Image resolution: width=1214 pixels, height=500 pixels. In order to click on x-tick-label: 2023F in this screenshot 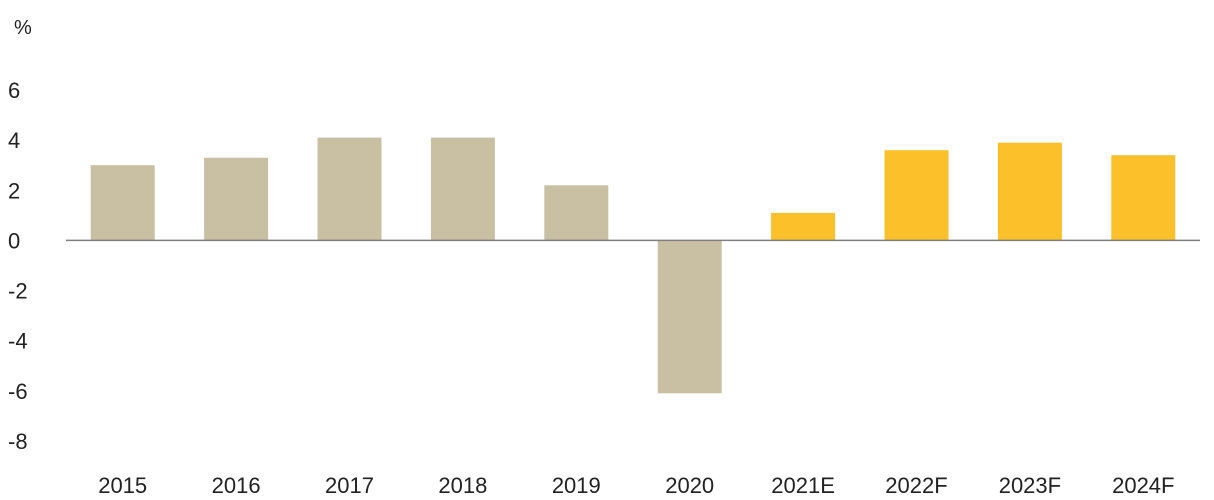, I will do `click(1030, 485)`.